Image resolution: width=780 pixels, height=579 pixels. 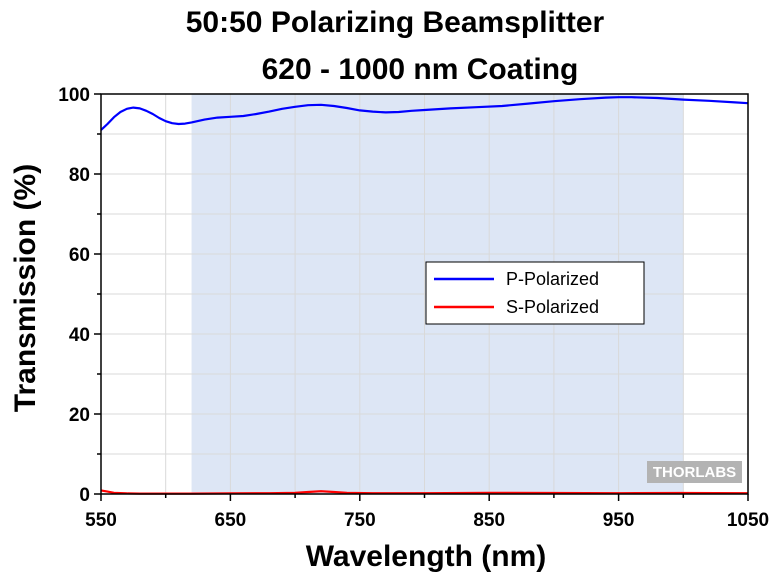 I want to click on y-axis-label: Transmission (%), so click(x=25, y=288).